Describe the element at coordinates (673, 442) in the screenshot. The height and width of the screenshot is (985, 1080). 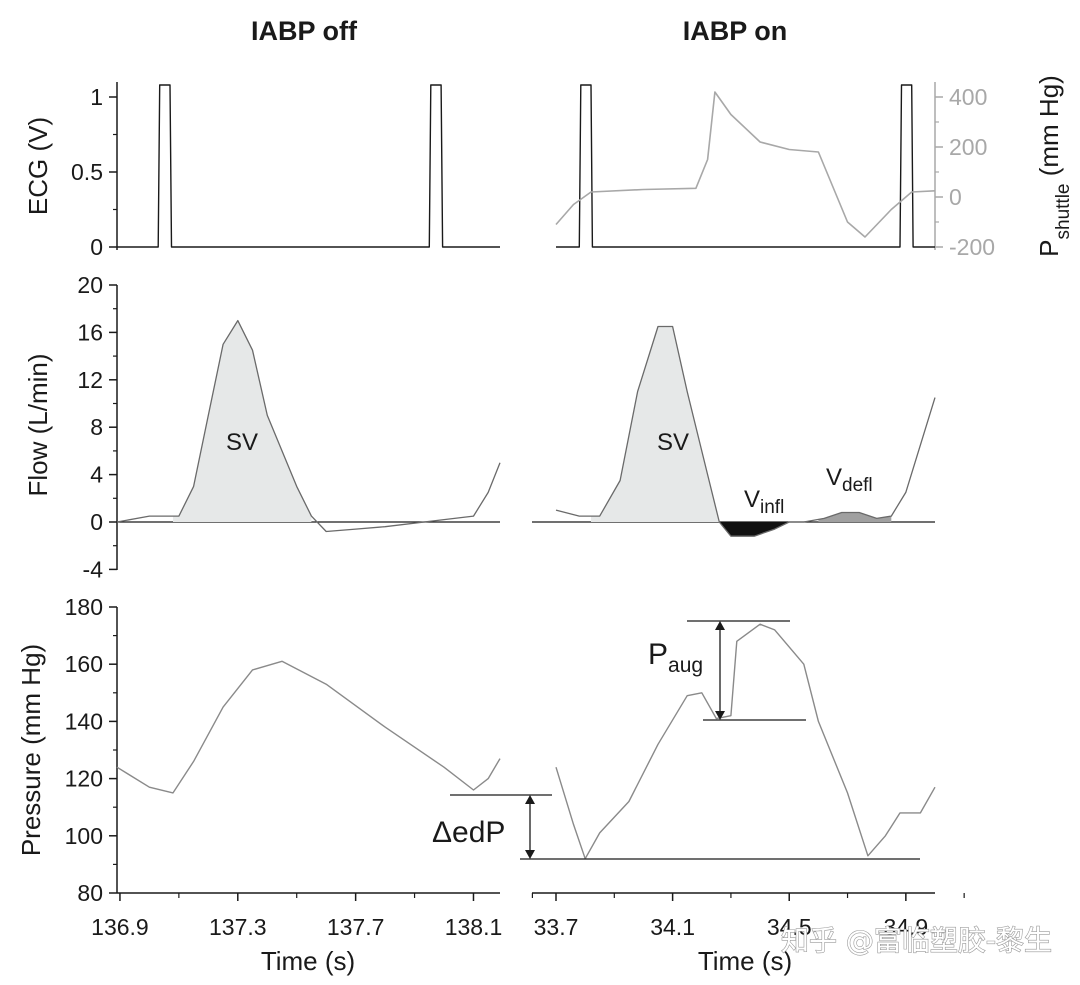
I see `sv-on-label: SV` at that location.